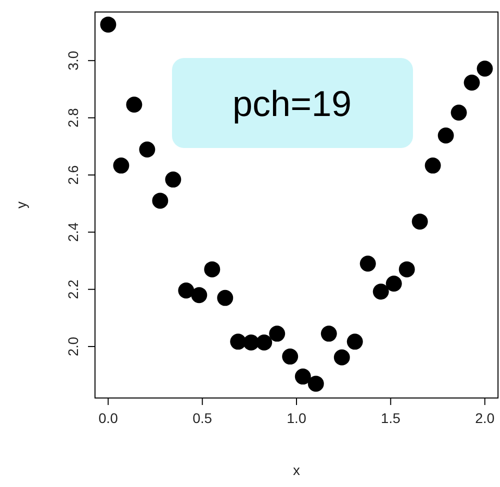 Image resolution: width=500 pixels, height=487 pixels. Describe the element at coordinates (73, 232) in the screenshot. I see `y-tick-label: 2.4` at that location.